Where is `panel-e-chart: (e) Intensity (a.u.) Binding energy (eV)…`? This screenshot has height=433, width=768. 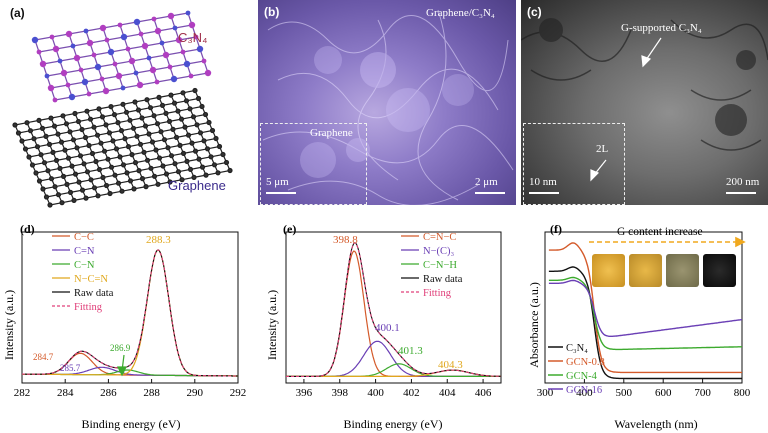 panel-e-chart: (e) Intensity (a.u.) Binding energy (eV)… is located at coordinates (383, 326).